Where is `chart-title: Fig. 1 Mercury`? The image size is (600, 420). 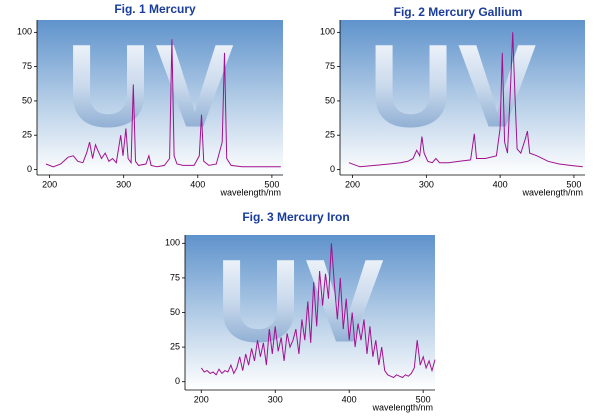
chart-title: Fig. 1 Mercury is located at coordinates (155, 9).